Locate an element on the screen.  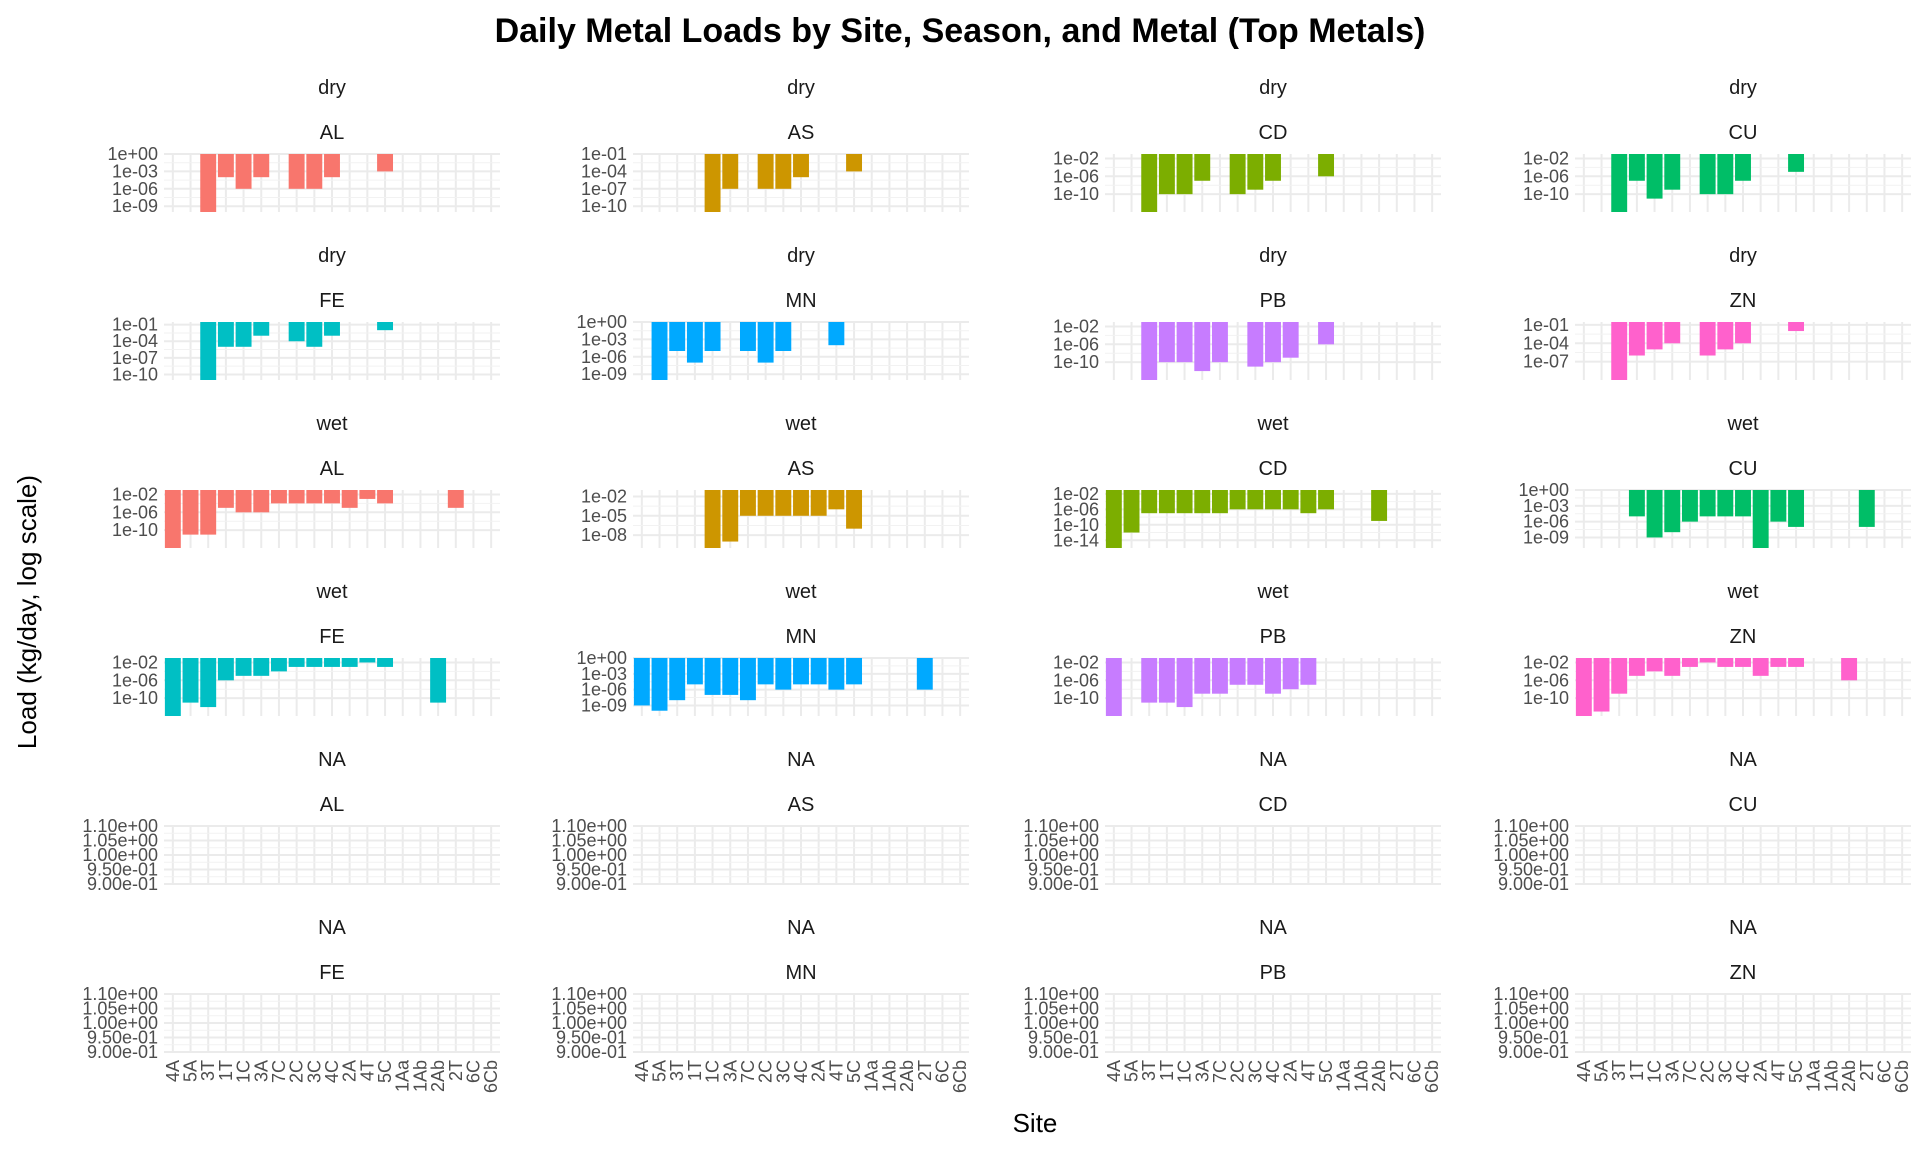
y-tick-label: 1e-07 is located at coordinates (135, 358).